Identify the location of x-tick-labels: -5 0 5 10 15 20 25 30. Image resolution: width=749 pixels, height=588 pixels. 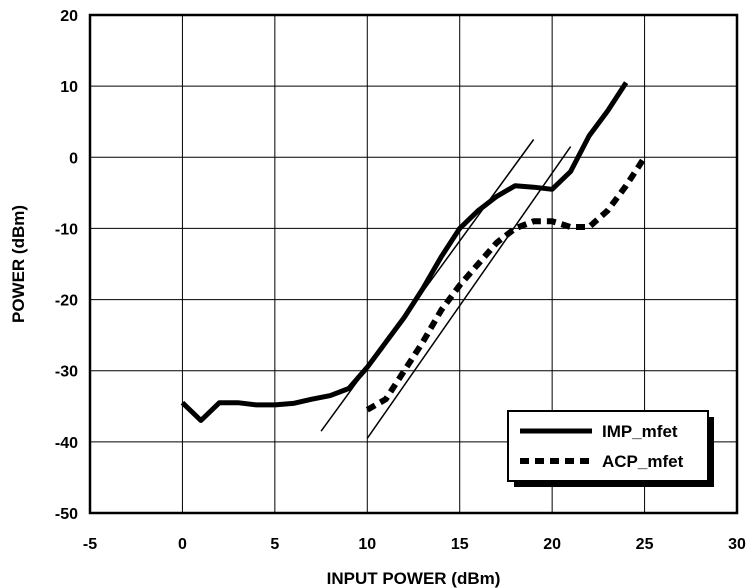
(414, 544).